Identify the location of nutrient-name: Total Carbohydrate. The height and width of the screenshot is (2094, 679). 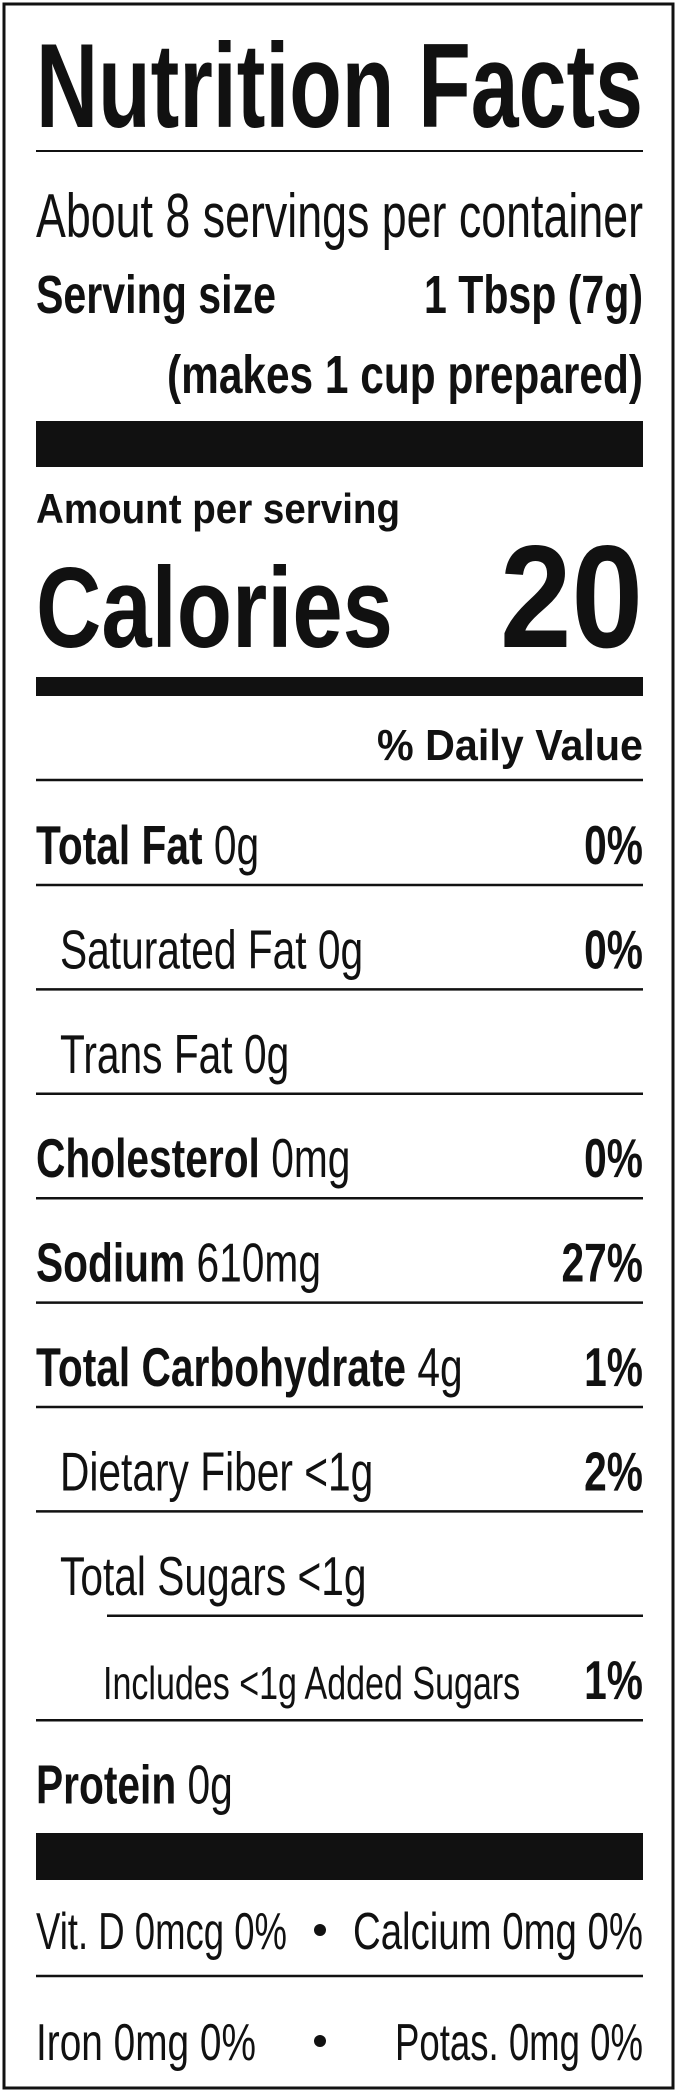
(221, 1367).